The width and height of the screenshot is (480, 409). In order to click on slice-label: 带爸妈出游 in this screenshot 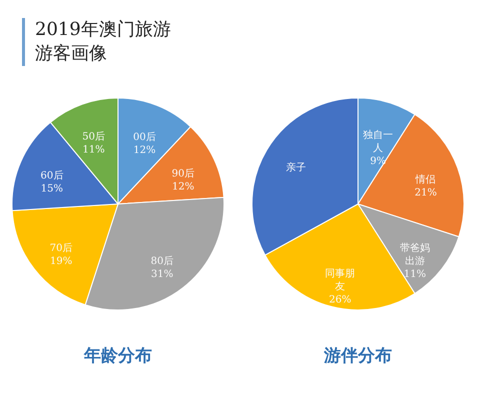, I will do `click(415, 255)`.